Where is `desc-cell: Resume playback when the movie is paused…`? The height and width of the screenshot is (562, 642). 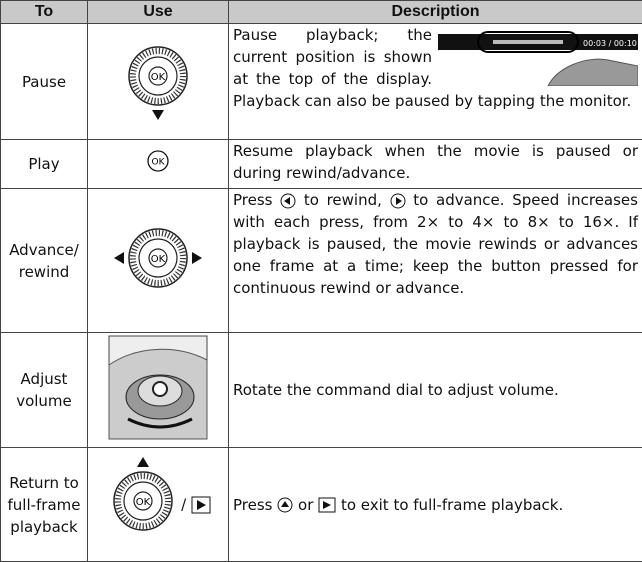
desc-cell: Resume playback when the movie is paused… is located at coordinates (435, 164).